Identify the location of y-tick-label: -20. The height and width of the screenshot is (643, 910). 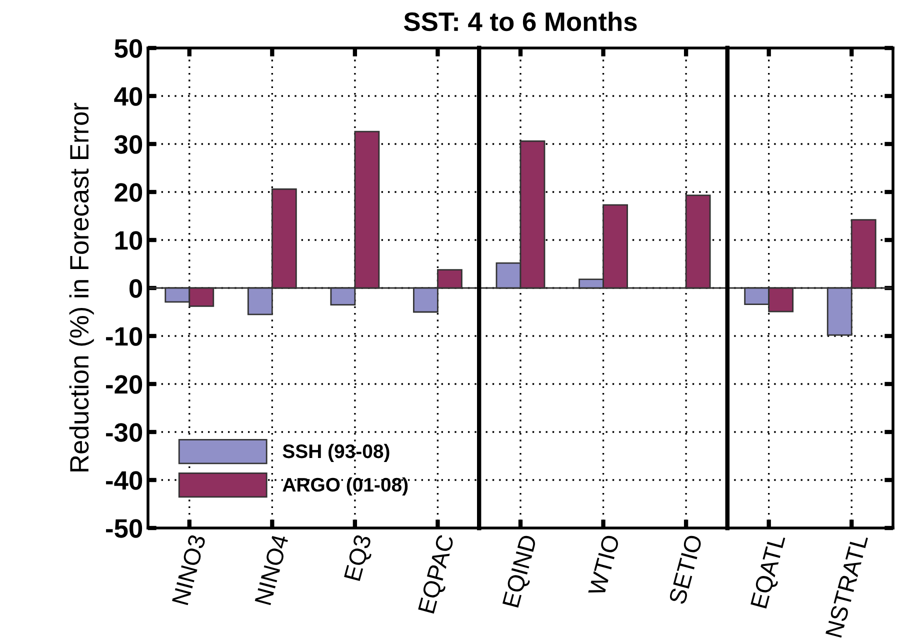
(124, 384).